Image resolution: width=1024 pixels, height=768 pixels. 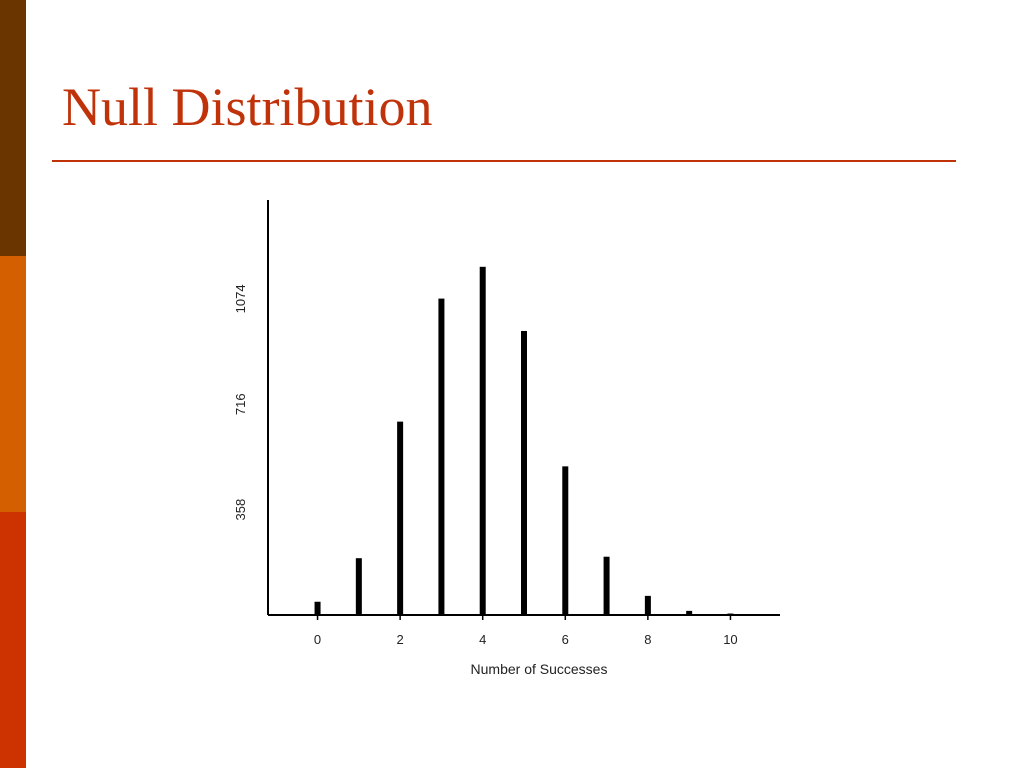 I want to click on x-tick-label: 2, so click(x=400, y=639).